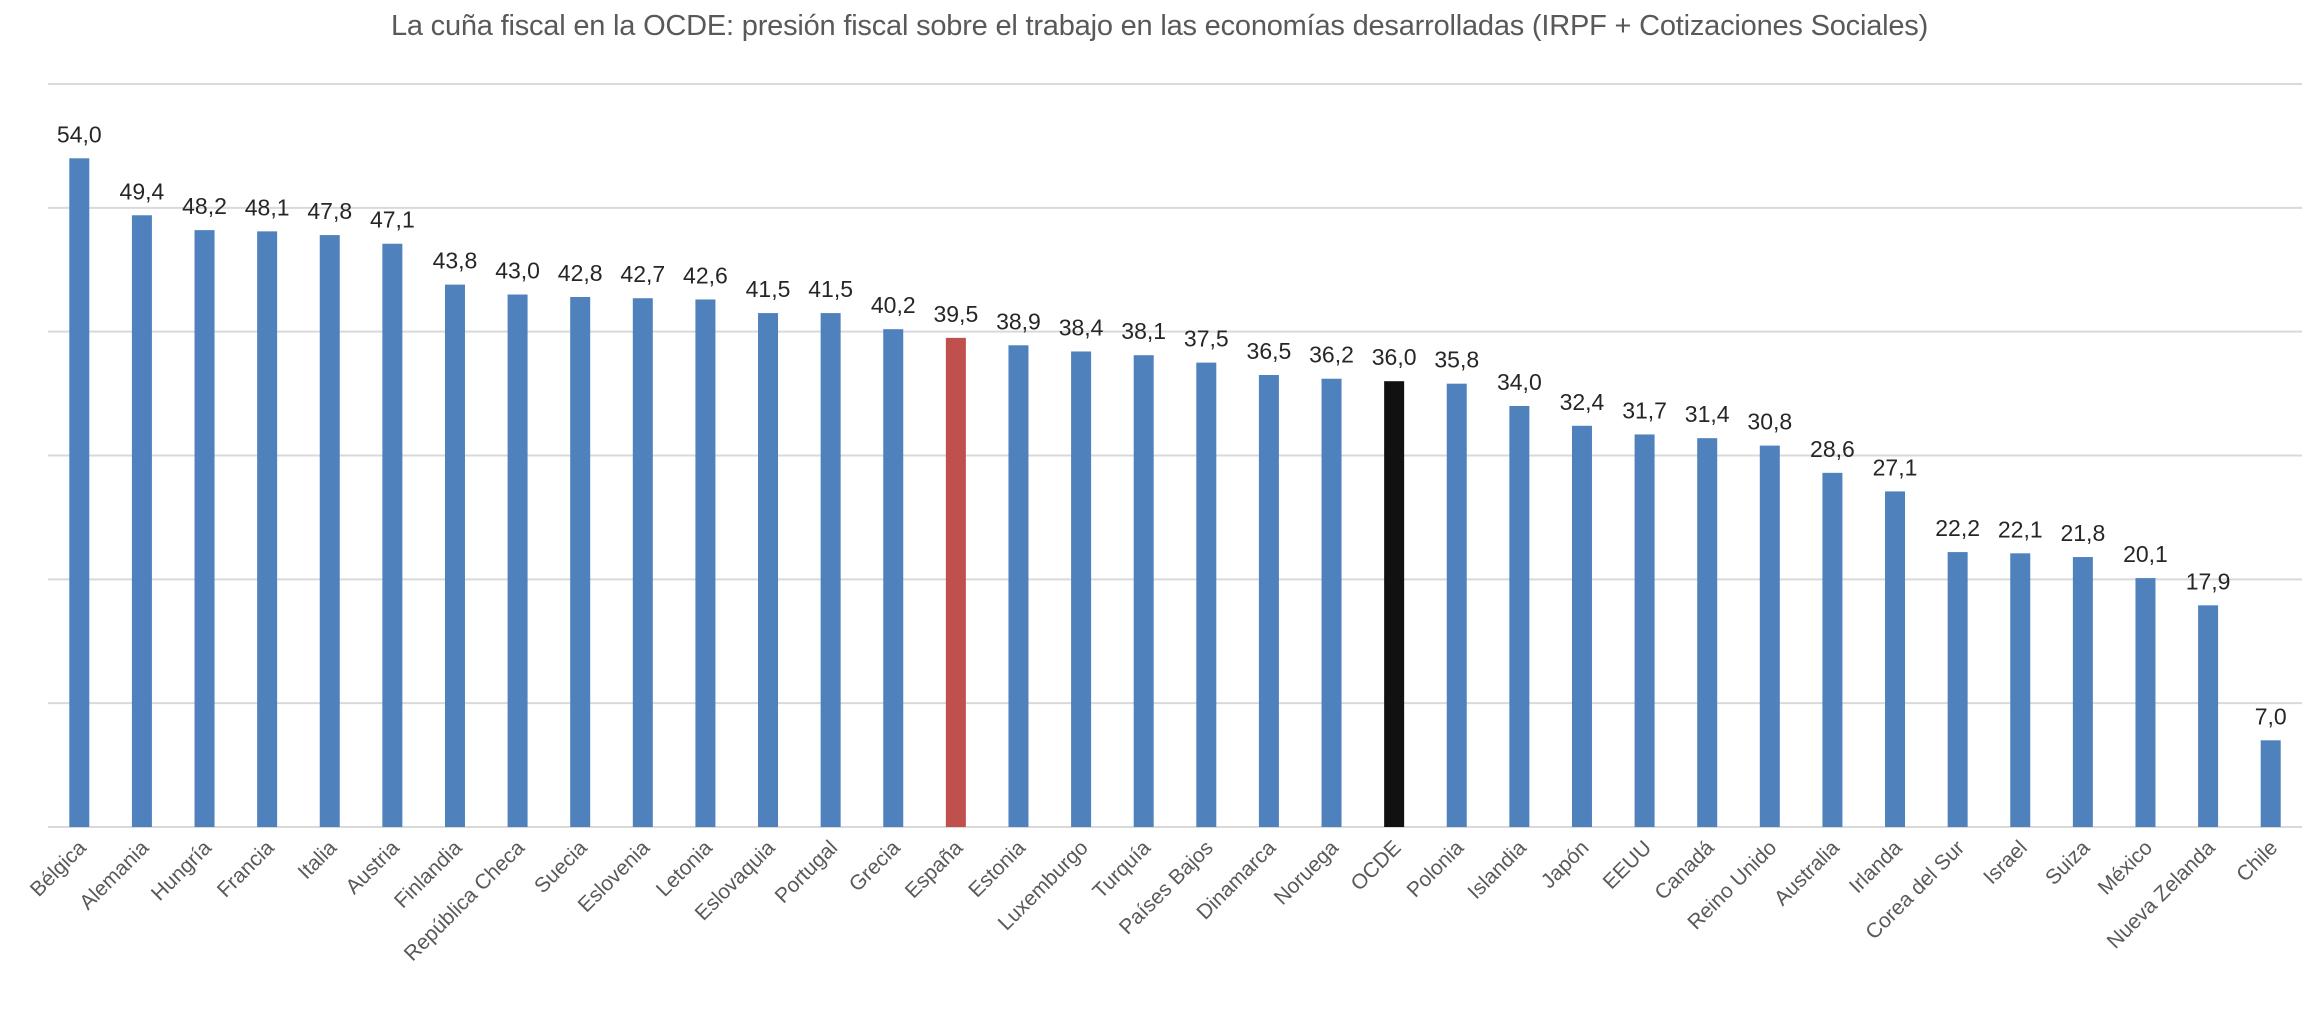 The image size is (2319, 1013). Describe the element at coordinates (465, 901) in the screenshot. I see `category-label: República Checa` at that location.